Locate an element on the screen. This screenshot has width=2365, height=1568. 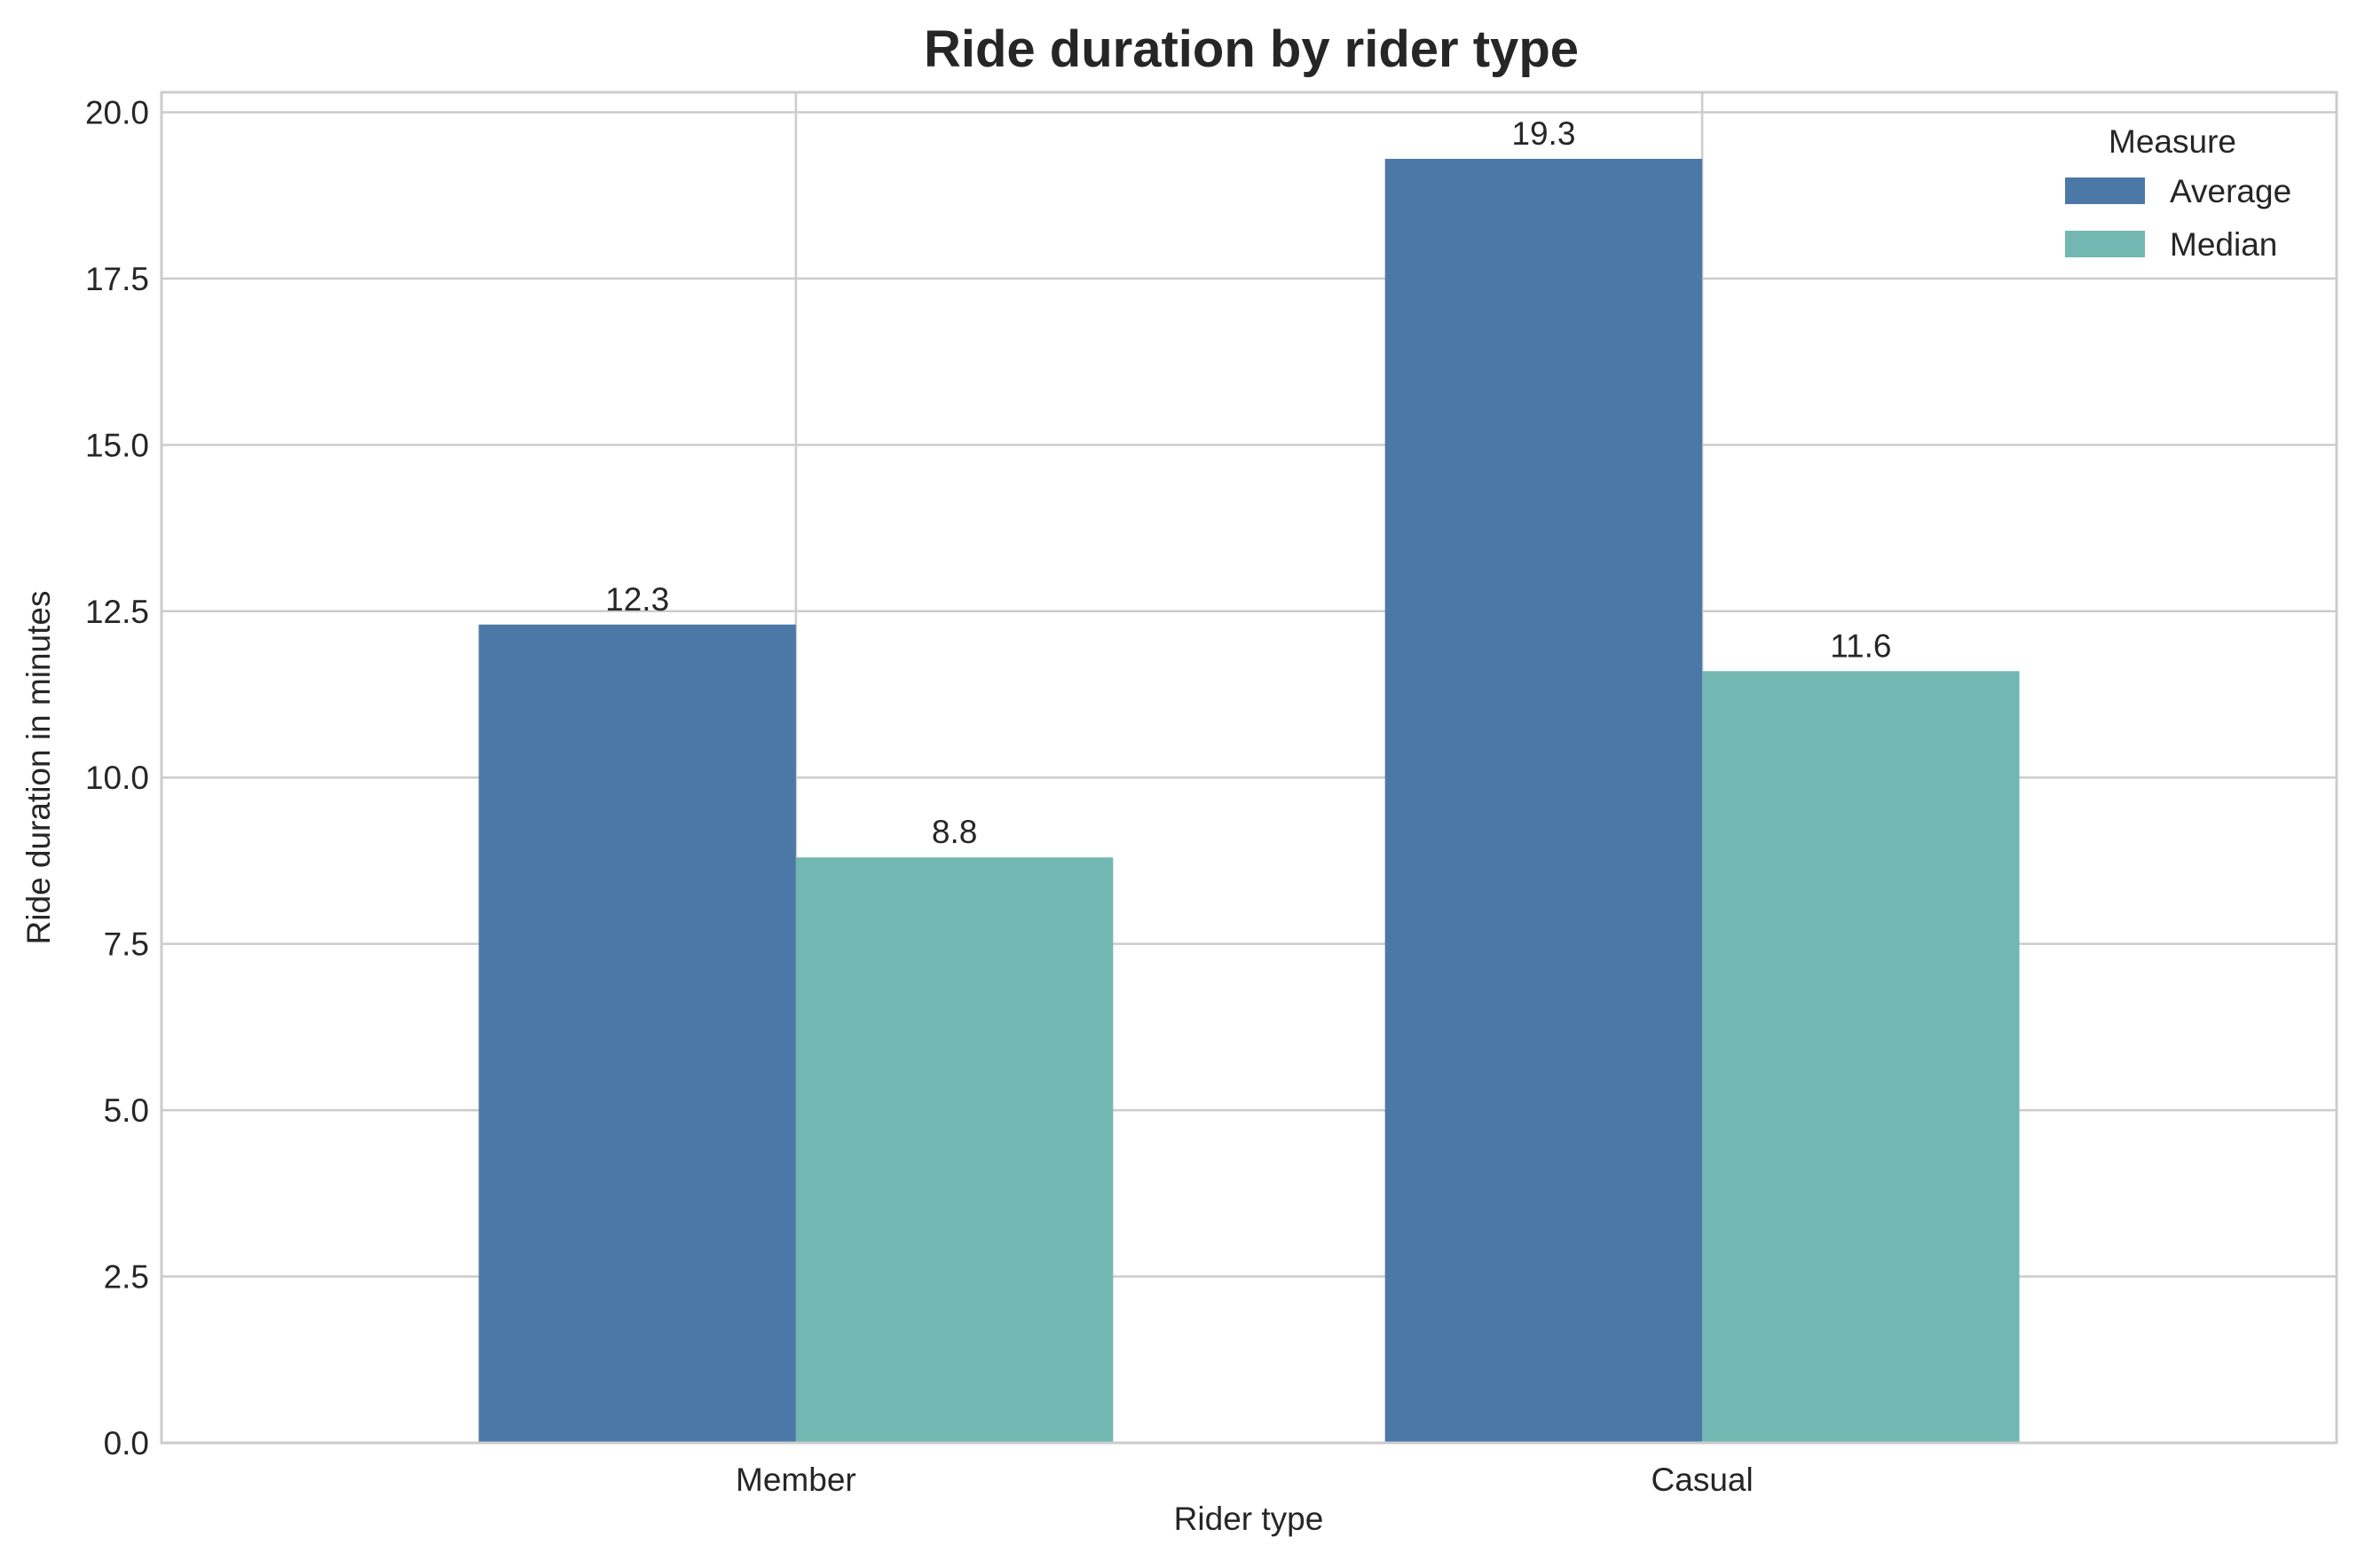
bar-value-label: 19.3 is located at coordinates (1543, 133).